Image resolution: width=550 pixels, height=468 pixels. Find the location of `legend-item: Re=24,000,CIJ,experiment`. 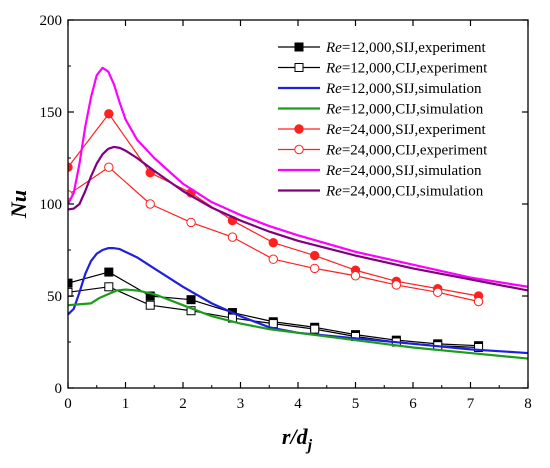

legend-item: Re=24,000,CIJ,experiment is located at coordinates (383, 151).